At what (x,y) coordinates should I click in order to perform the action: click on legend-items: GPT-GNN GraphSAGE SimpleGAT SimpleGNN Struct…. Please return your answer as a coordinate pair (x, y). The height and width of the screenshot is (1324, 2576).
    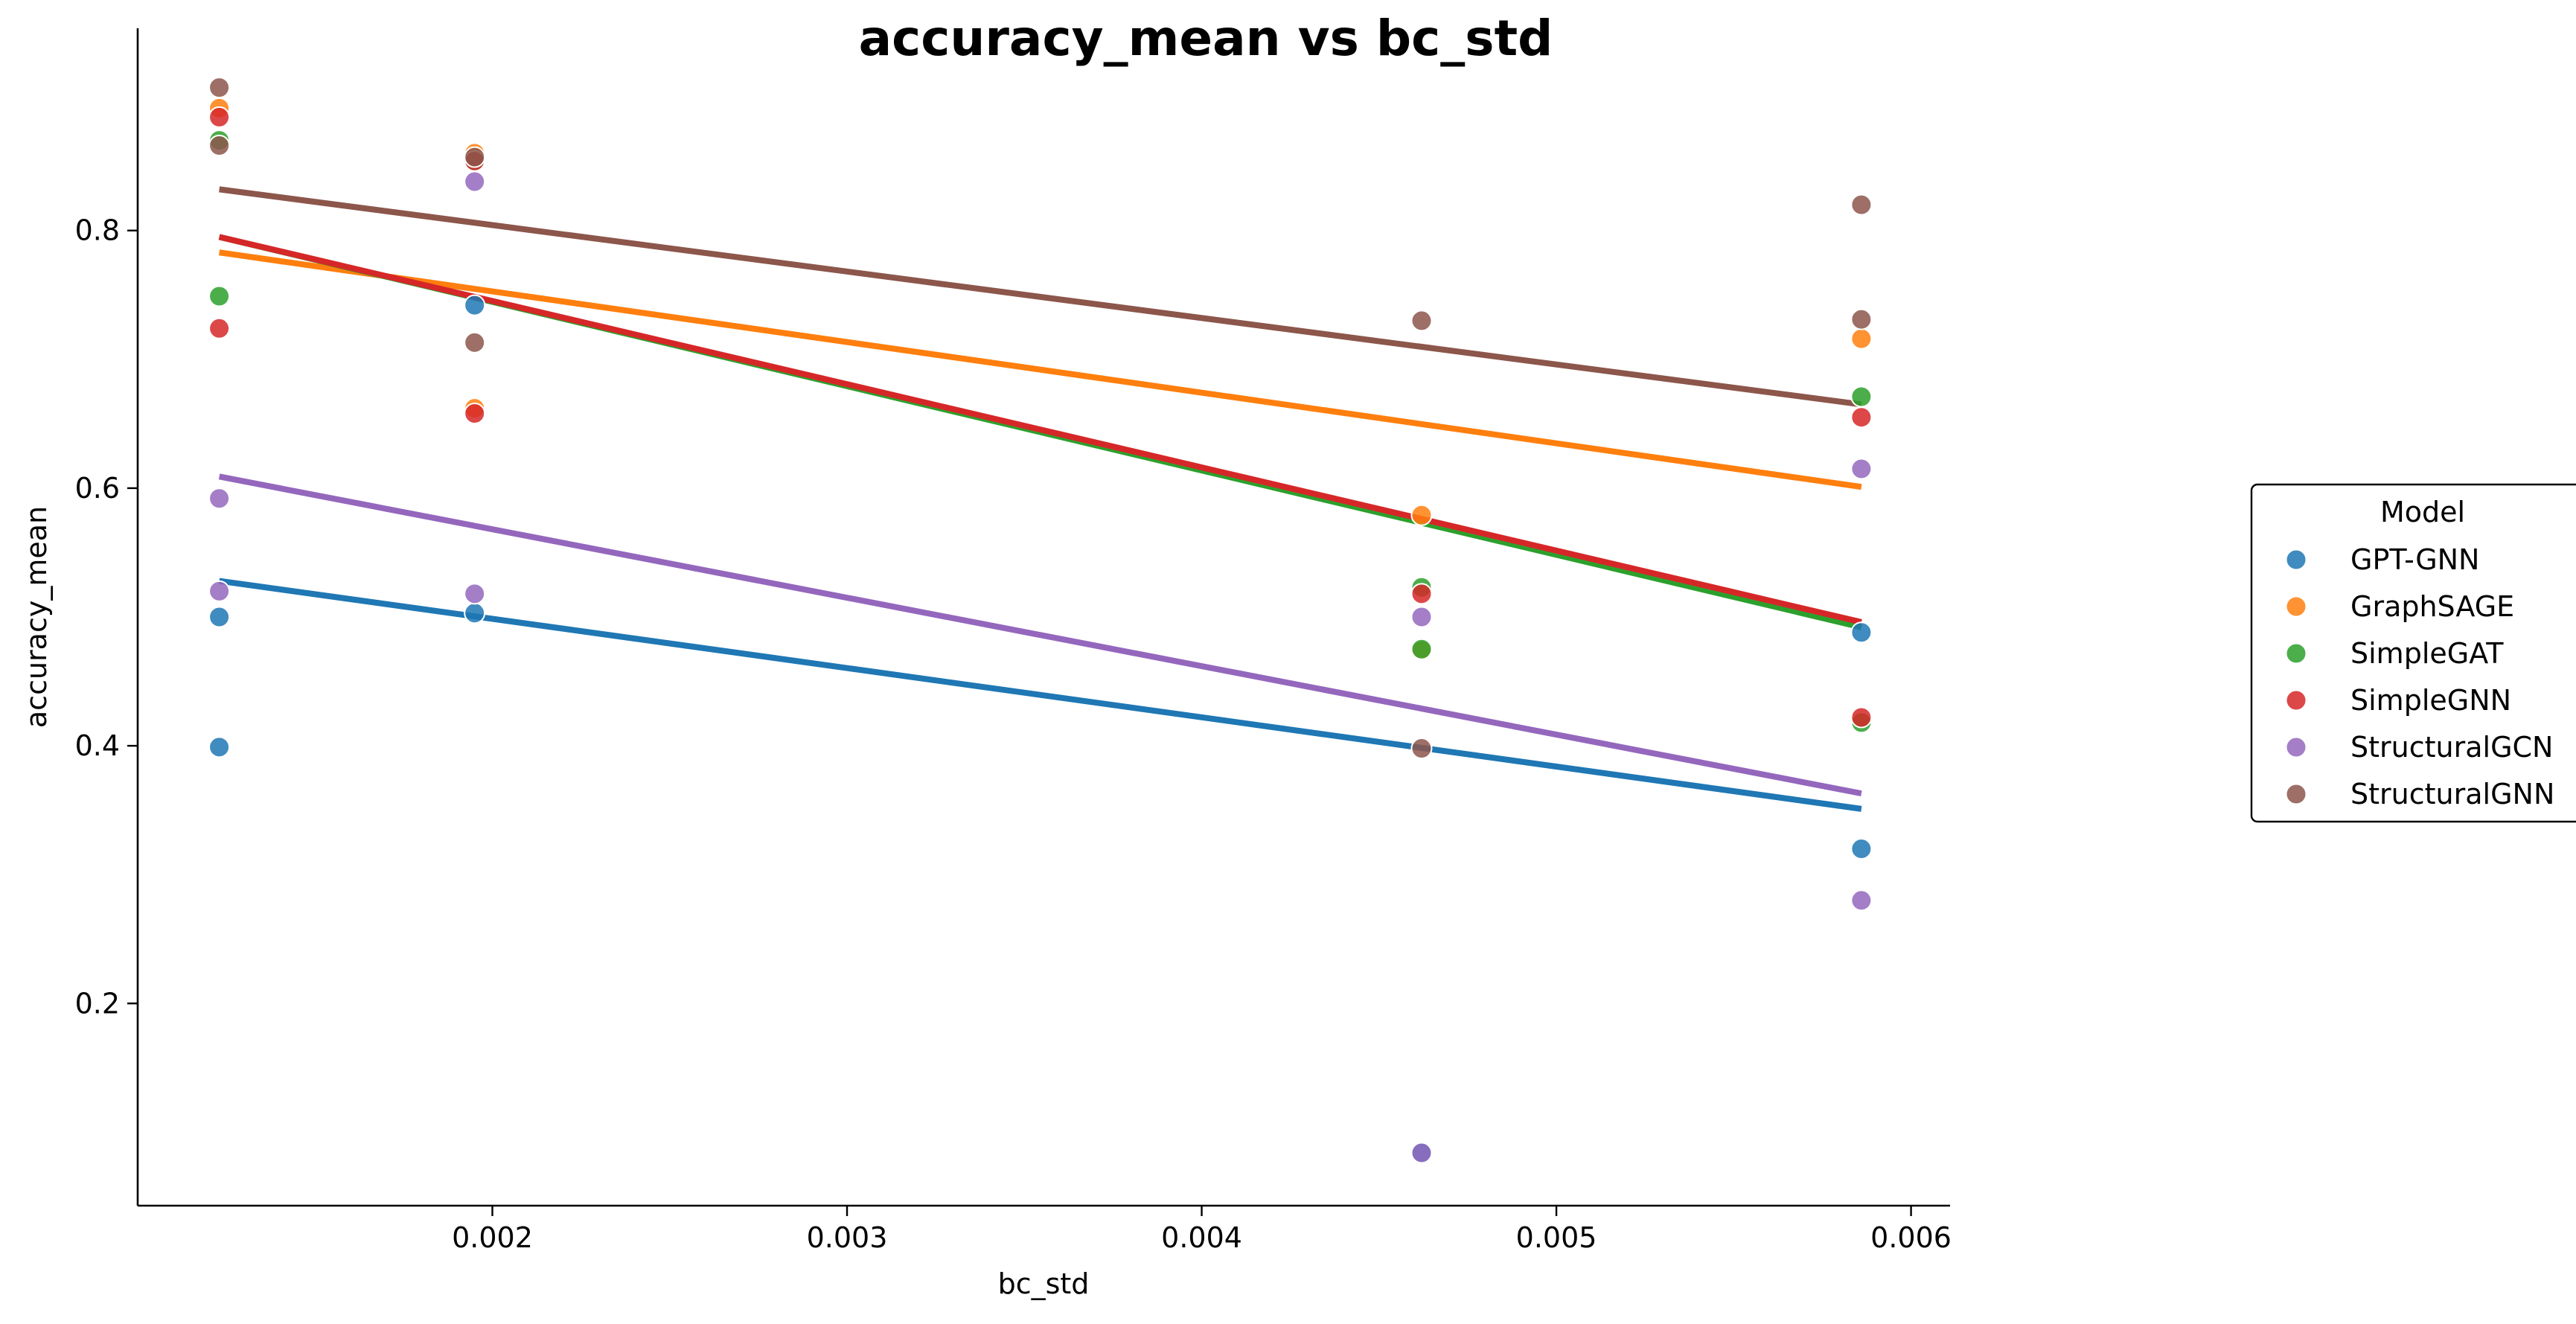
    Looking at the image, I should click on (2419, 677).